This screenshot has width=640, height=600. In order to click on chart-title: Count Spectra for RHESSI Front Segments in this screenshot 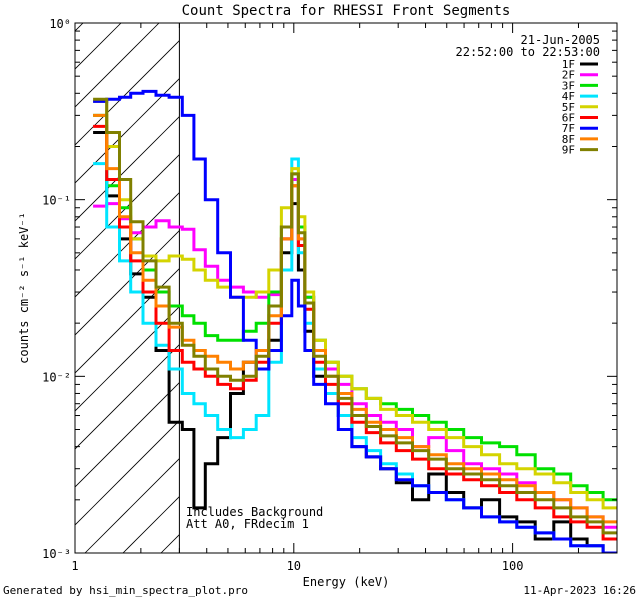, I will do `click(346, 11)`.